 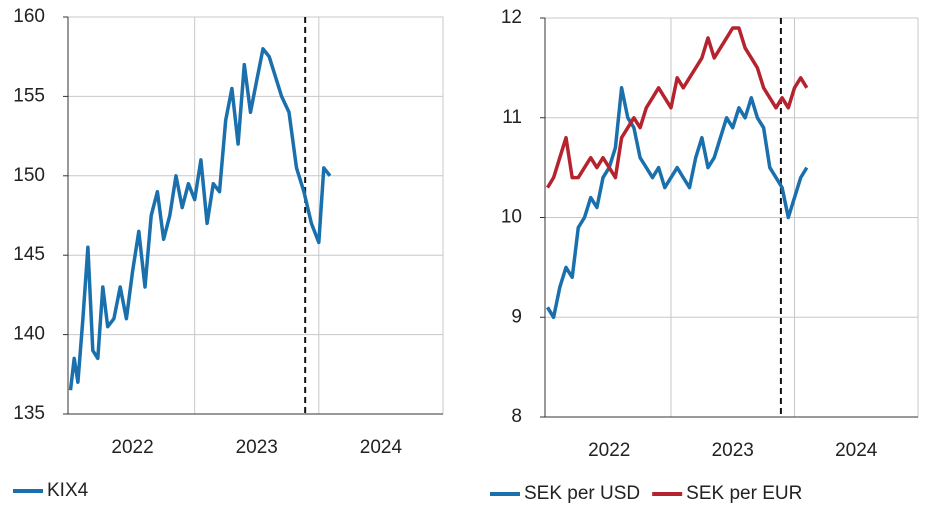 I want to click on y-tick-label: 9, so click(x=516, y=316).